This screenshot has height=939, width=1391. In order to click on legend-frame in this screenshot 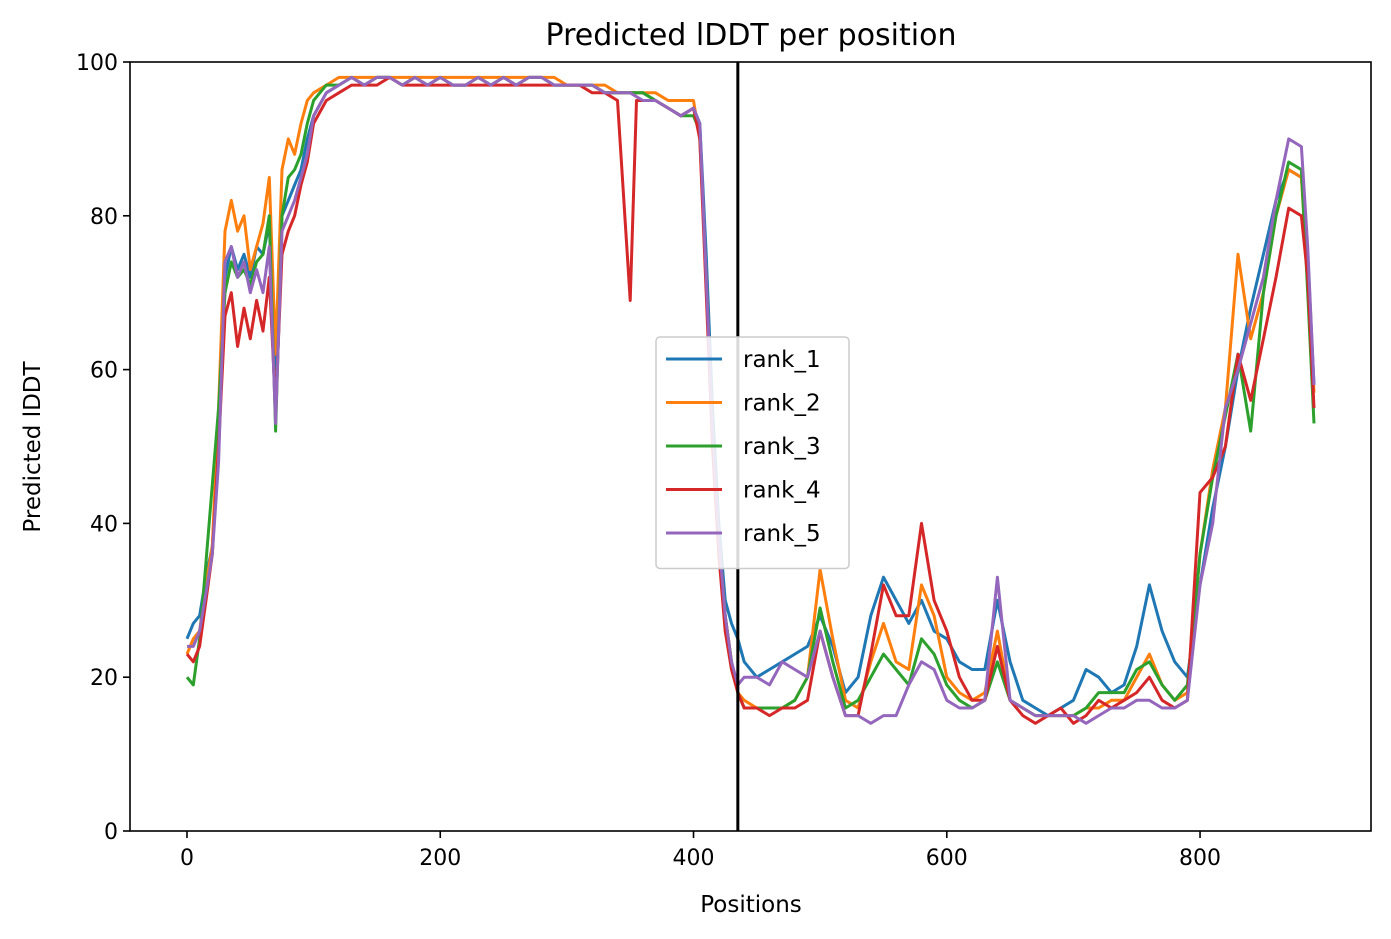, I will do `click(752, 453)`.